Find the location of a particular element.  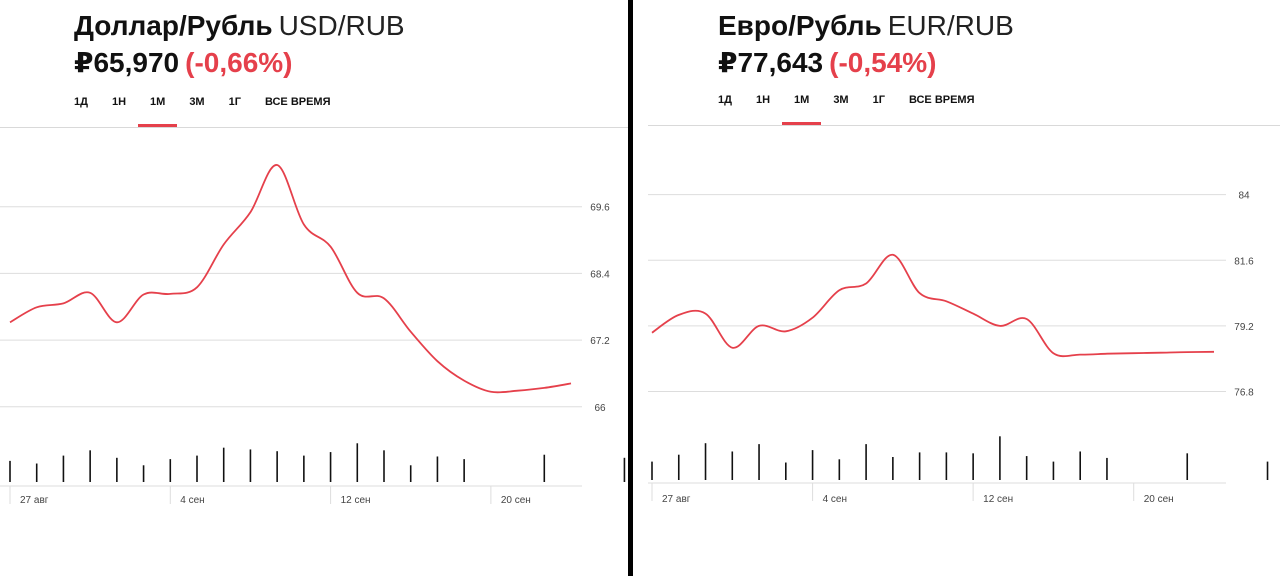

page-title: Евро/Рубль EUR/RUB is located at coordinates (866, 26).